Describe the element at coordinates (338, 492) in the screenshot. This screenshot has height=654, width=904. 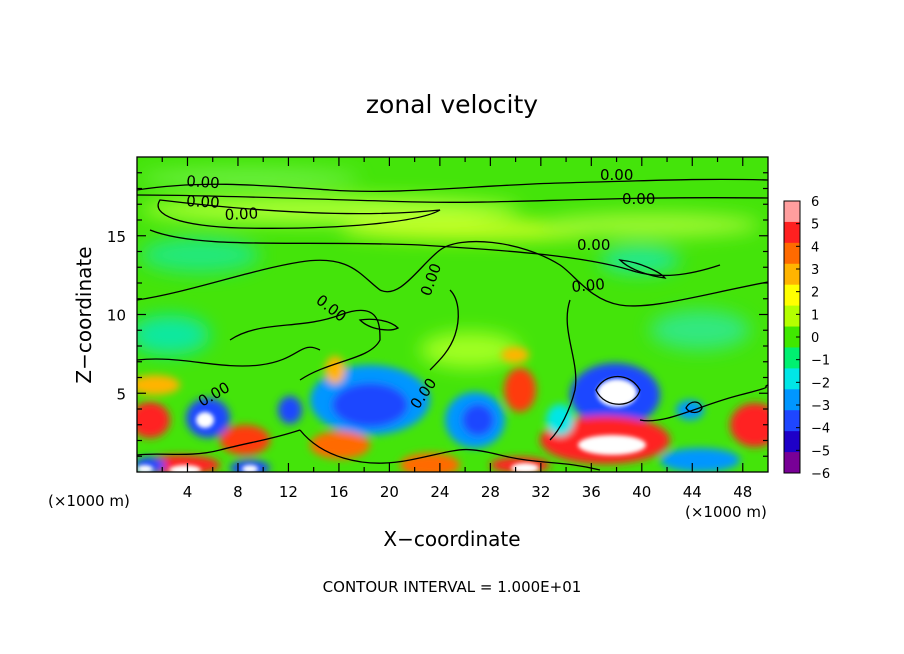
I see `x-tick-label: 16` at that location.